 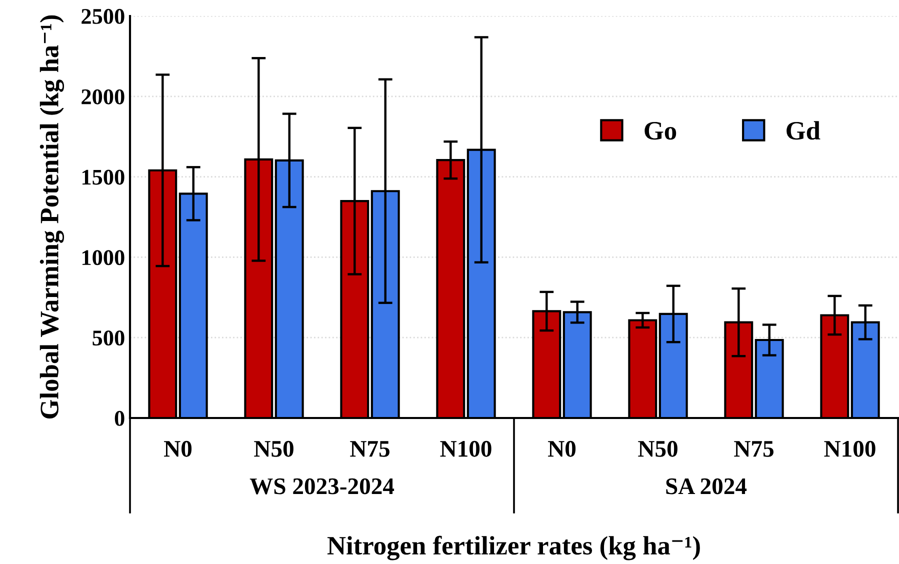 What do you see at coordinates (52, 216) in the screenshot?
I see `y-axis-title: Global Warming Potential (kg ha⁻¹)` at bounding box center [52, 216].